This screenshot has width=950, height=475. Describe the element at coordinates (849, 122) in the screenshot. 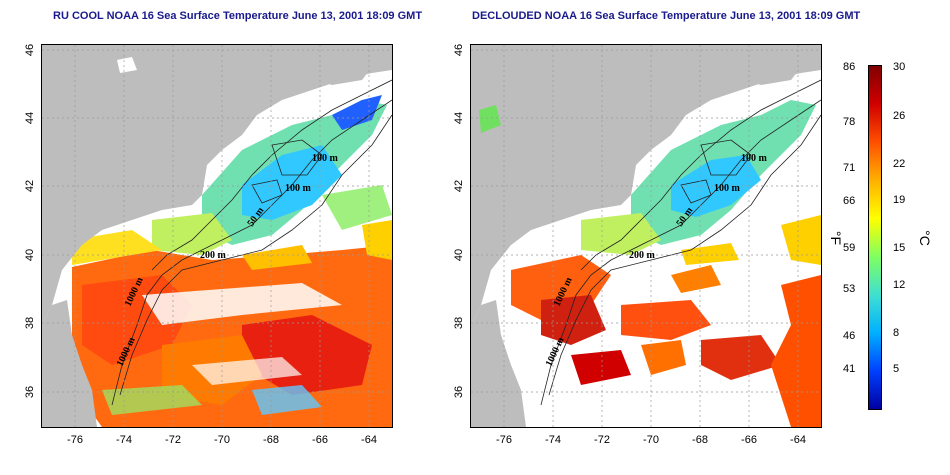

I see `fahrenheit-tick: 78` at that location.